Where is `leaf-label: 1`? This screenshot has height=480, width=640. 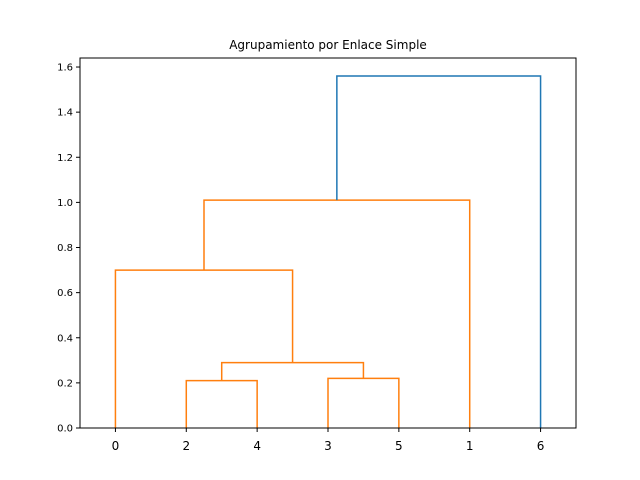
leaf-label: 1 is located at coordinates (470, 446).